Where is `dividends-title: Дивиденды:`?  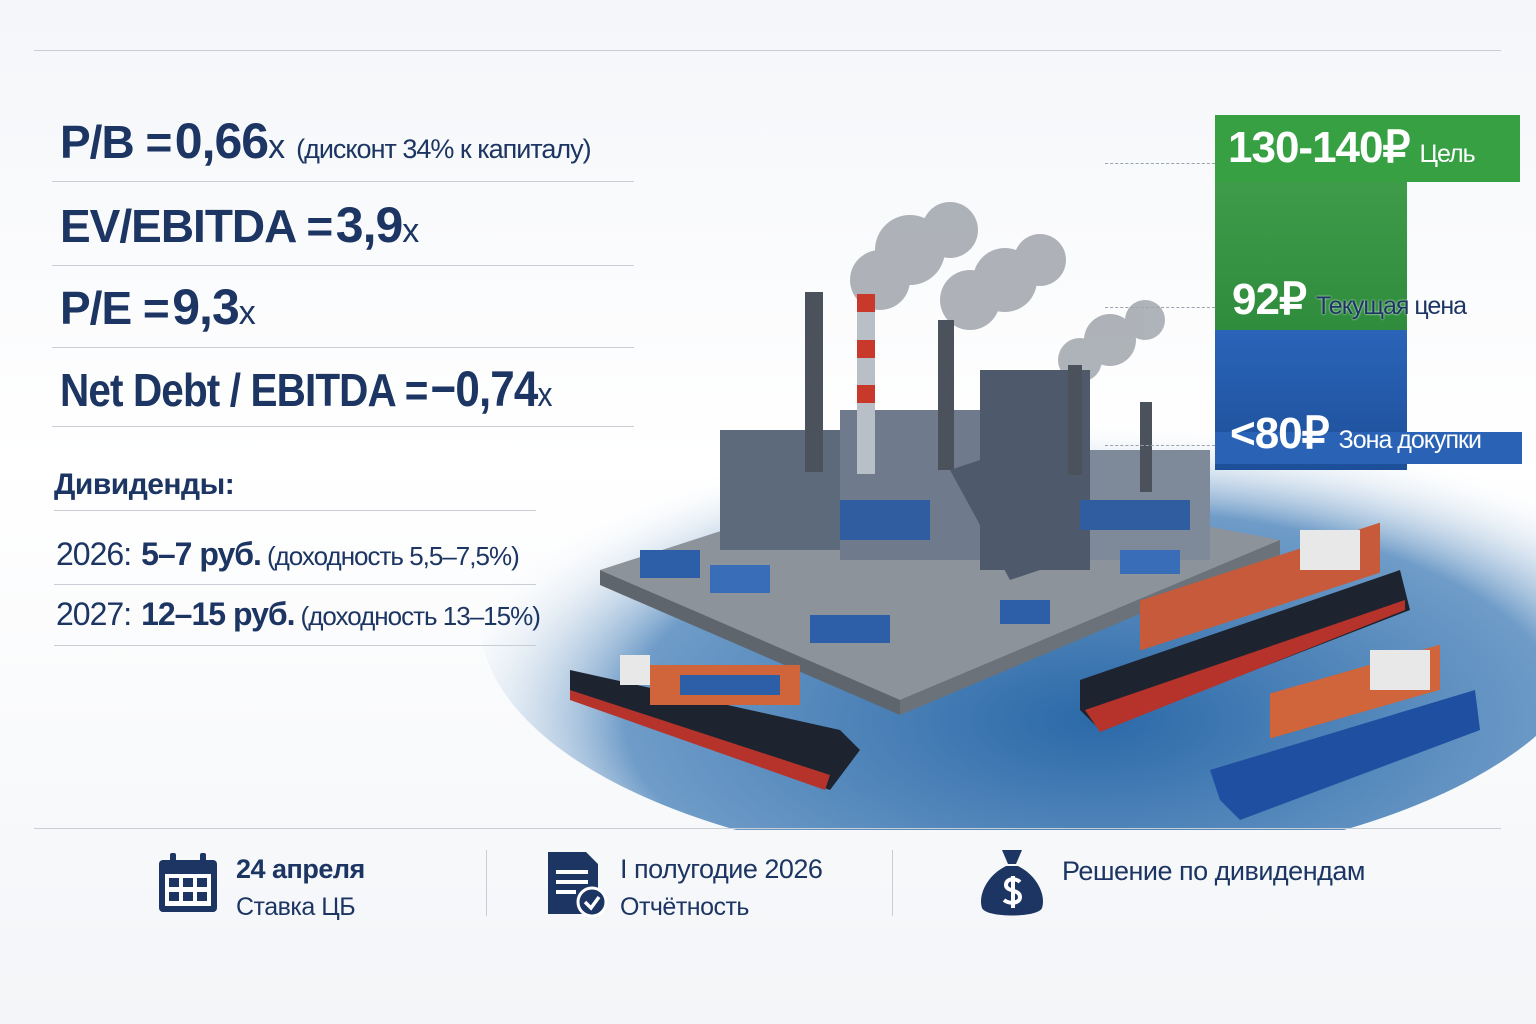 dividends-title: Дивиденды: is located at coordinates (144, 484).